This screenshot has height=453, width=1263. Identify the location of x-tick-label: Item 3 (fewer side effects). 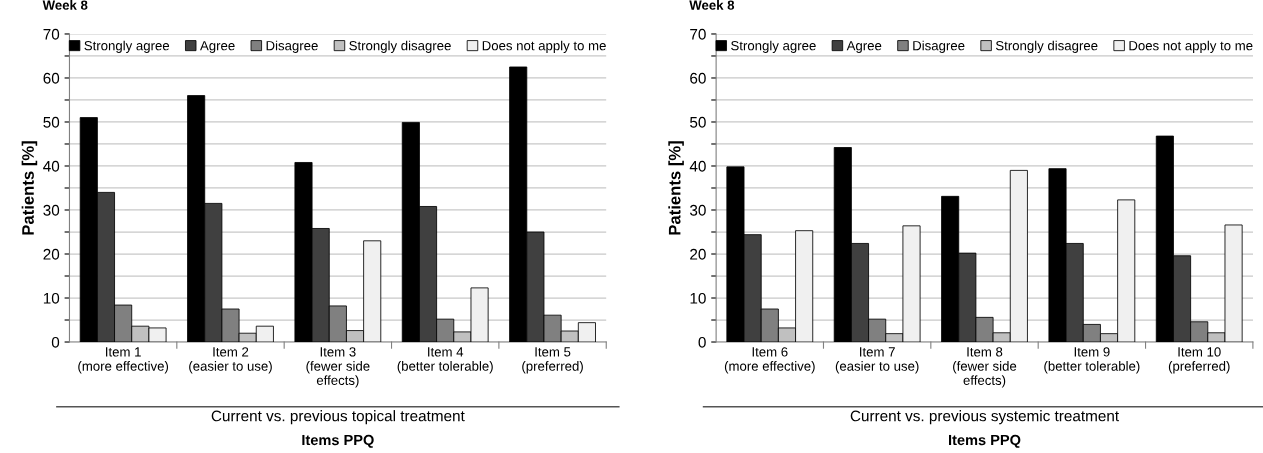
(338, 367).